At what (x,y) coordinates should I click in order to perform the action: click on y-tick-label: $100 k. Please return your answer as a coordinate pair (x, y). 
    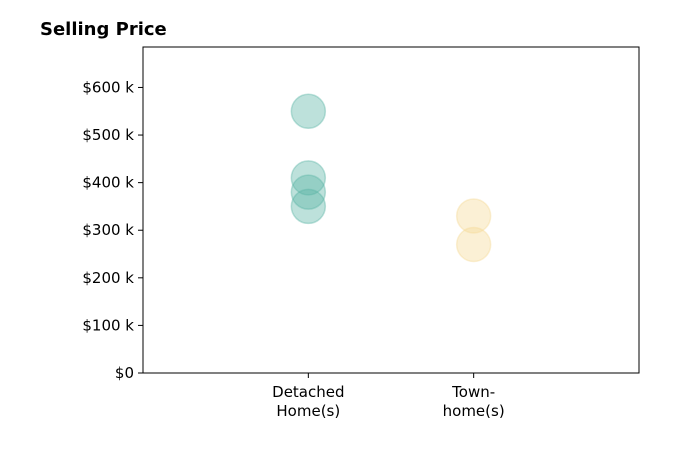
    Looking at the image, I should click on (108, 325).